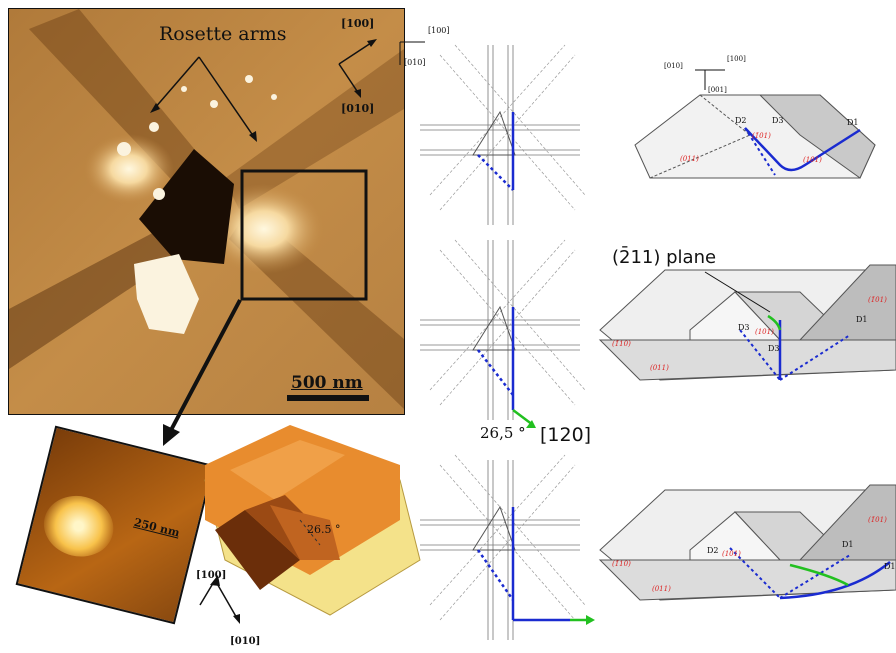 This screenshot has height=653, width=896. Describe the element at coordinates (664, 257) in the screenshot. I see `plane-label: (2̄11) plane` at that location.